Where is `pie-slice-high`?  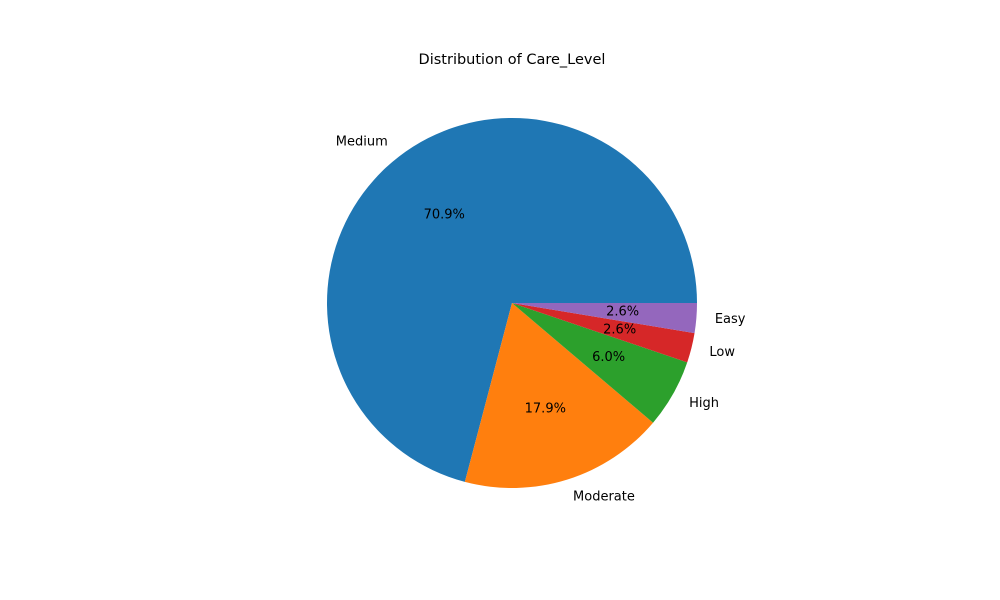 pie-slice-high is located at coordinates (600, 363).